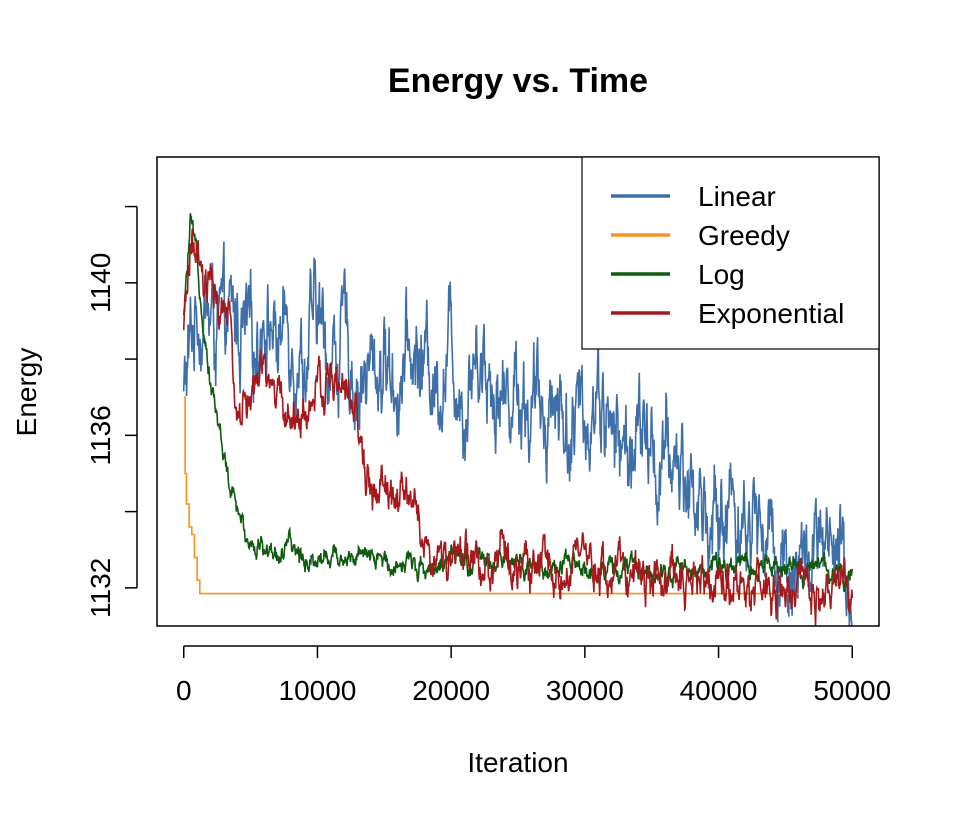 Image resolution: width=960 pixels, height=822 pixels. I want to click on x-tick-label: 50000, so click(852, 690).